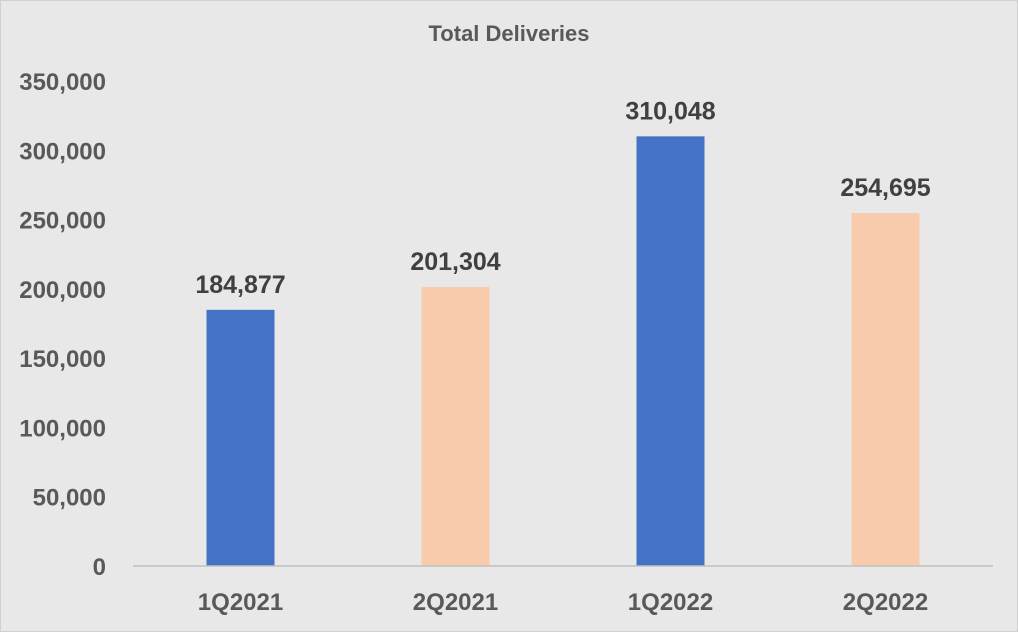 This screenshot has width=1018, height=632. I want to click on data-label: 184,877, so click(240, 285).